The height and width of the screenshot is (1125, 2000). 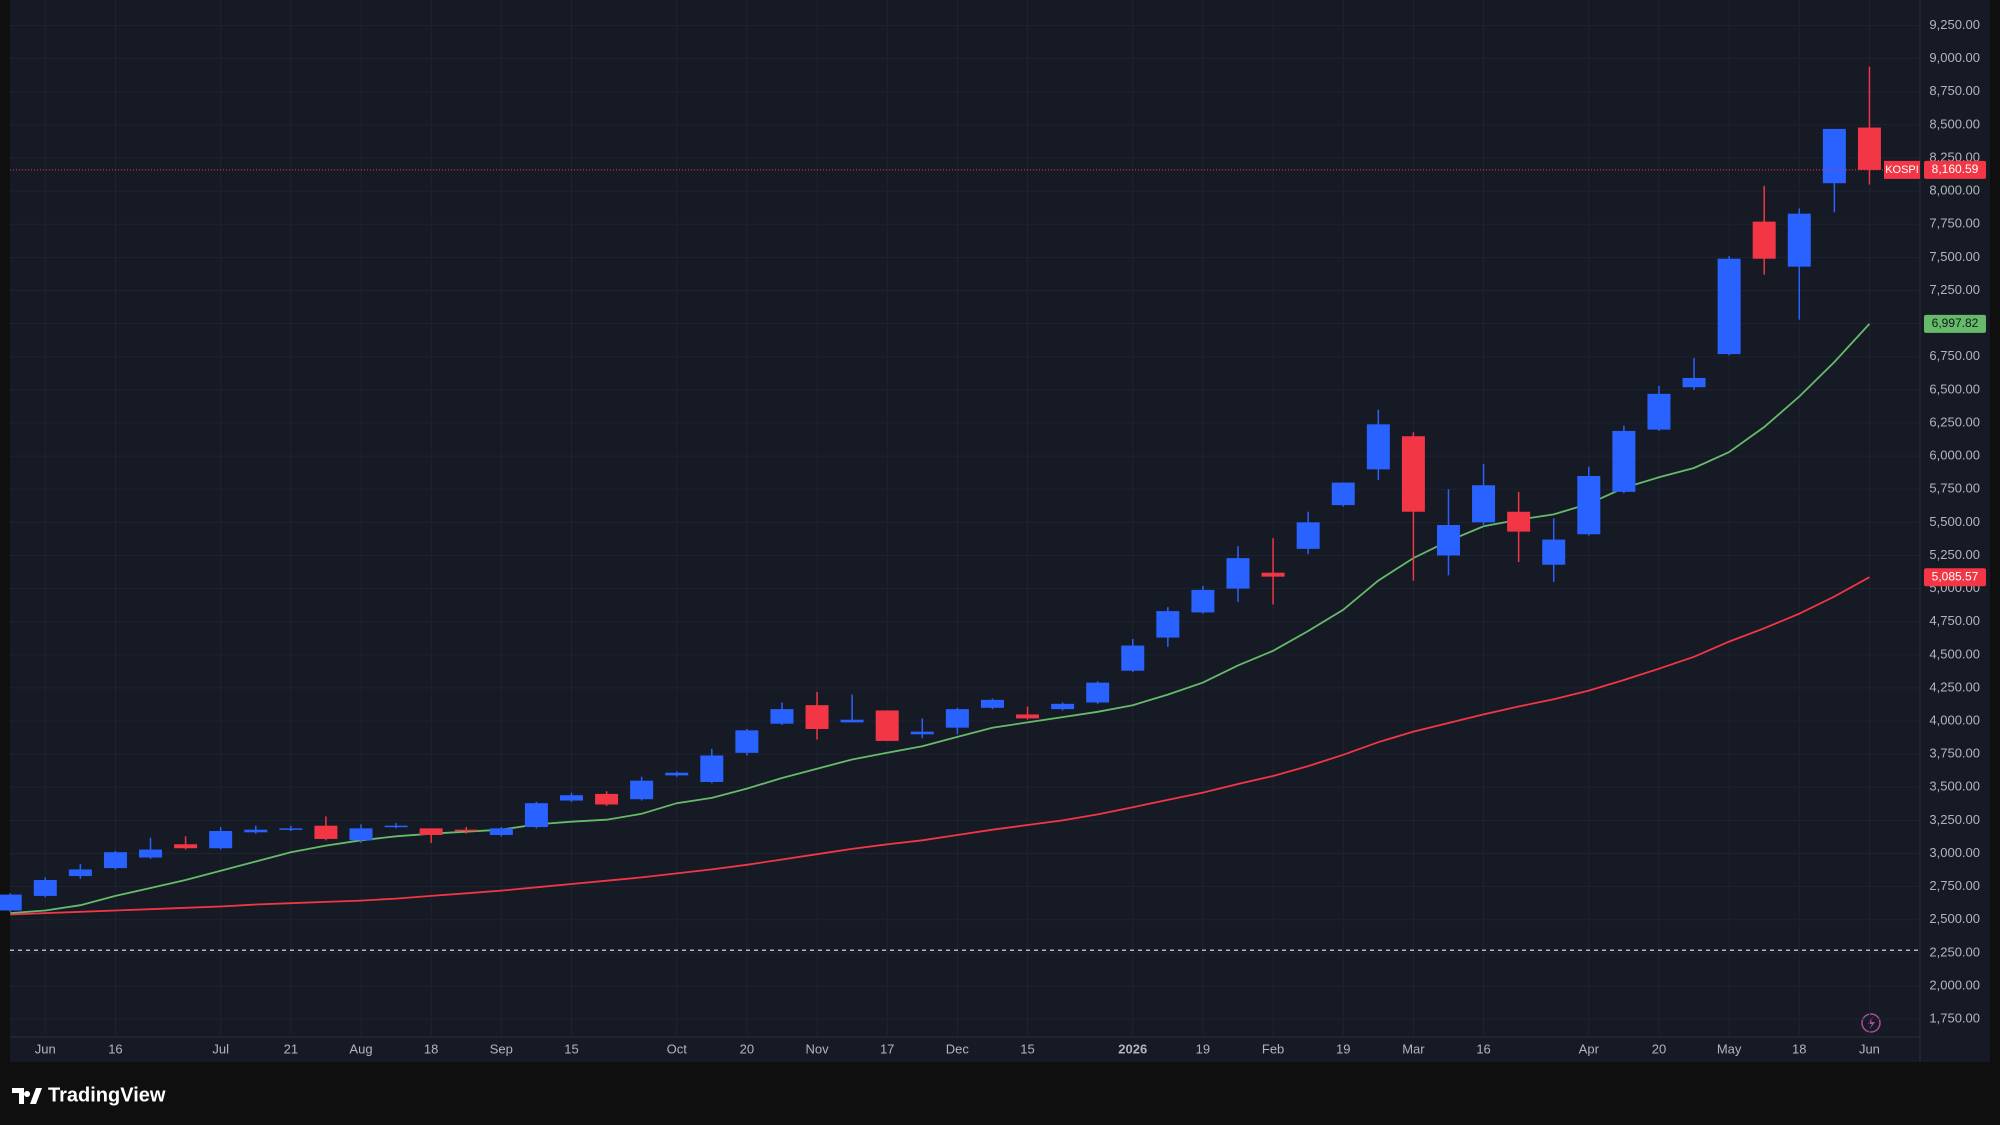 What do you see at coordinates (1954, 421) in the screenshot?
I see `y-tick-label: 6,250.00` at bounding box center [1954, 421].